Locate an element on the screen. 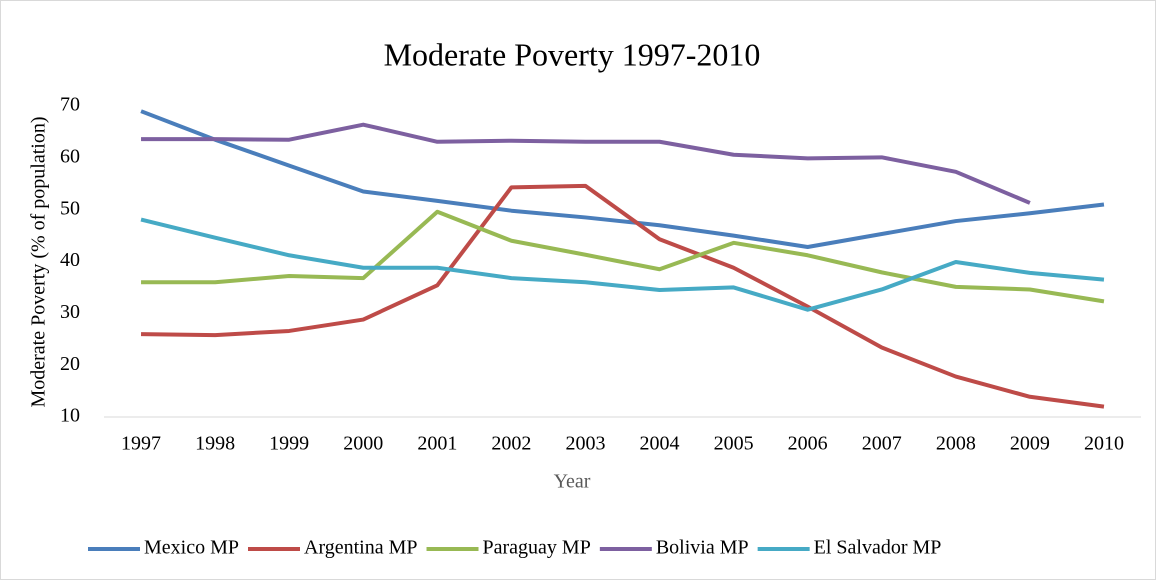 This screenshot has height=581, width=1157. legend-label: Mexico MP is located at coordinates (191, 548).